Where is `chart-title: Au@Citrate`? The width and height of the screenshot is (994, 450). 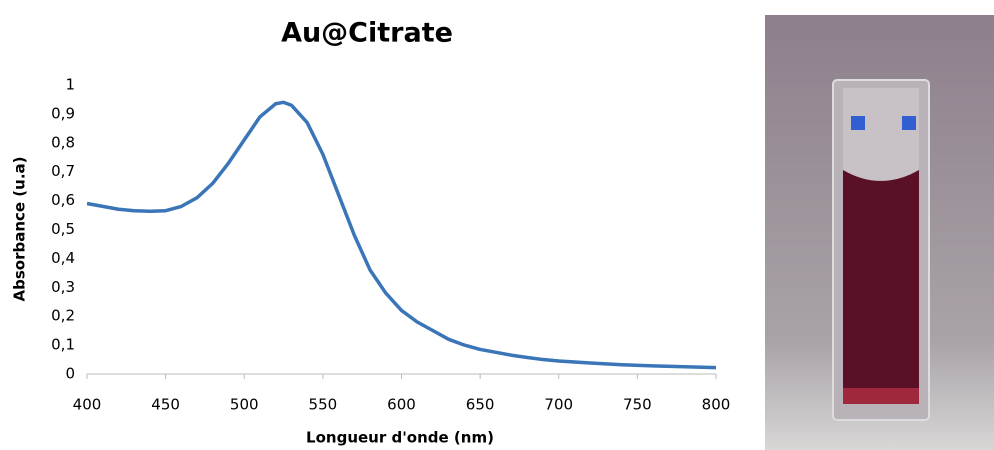
chart-title: Au@Citrate is located at coordinates (367, 33).